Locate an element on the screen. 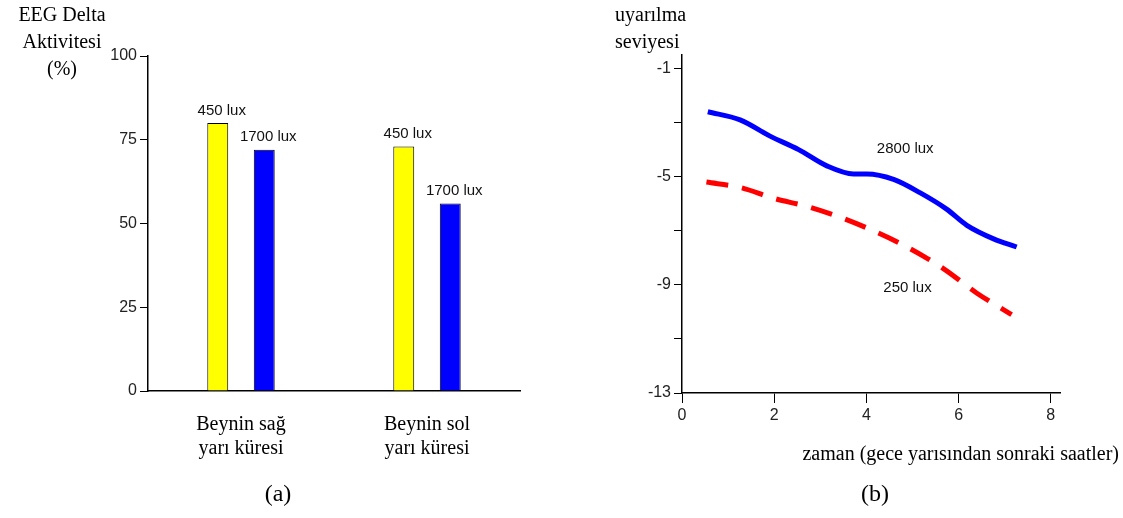  series-label: 1700 lux is located at coordinates (268, 136).